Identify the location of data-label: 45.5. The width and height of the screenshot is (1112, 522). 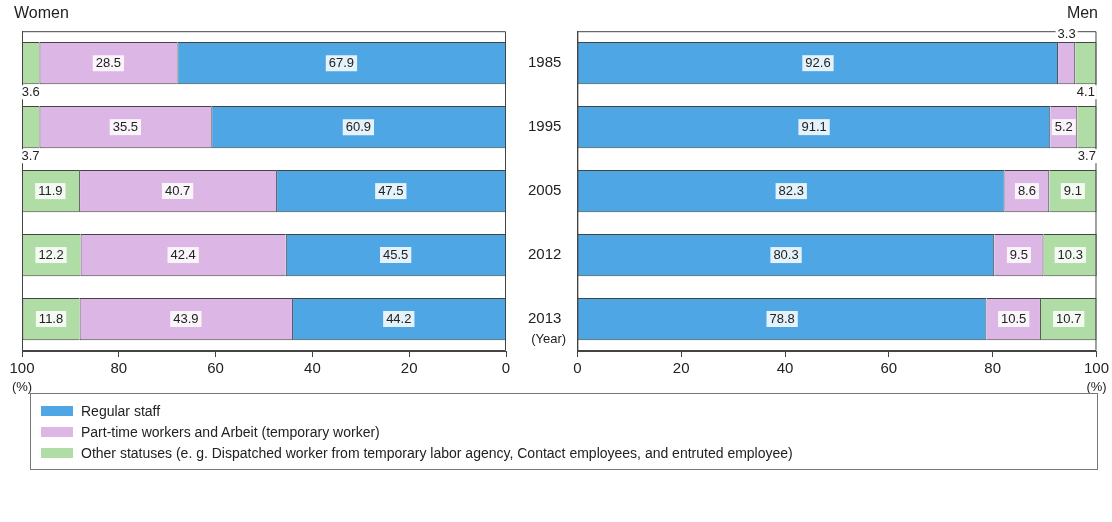
(395, 254).